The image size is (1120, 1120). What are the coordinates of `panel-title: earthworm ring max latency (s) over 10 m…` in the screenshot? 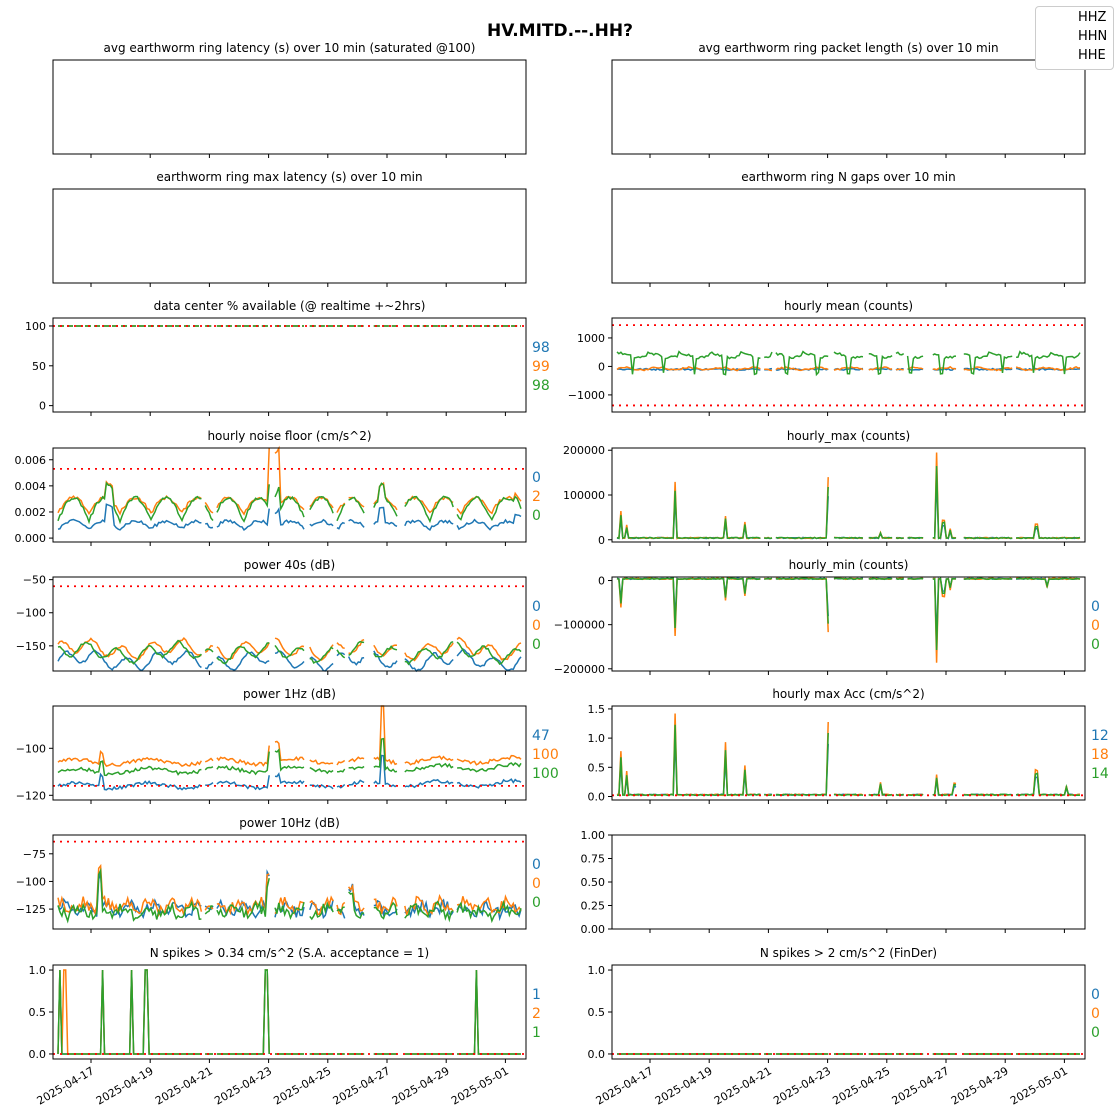 It's located at (289, 177).